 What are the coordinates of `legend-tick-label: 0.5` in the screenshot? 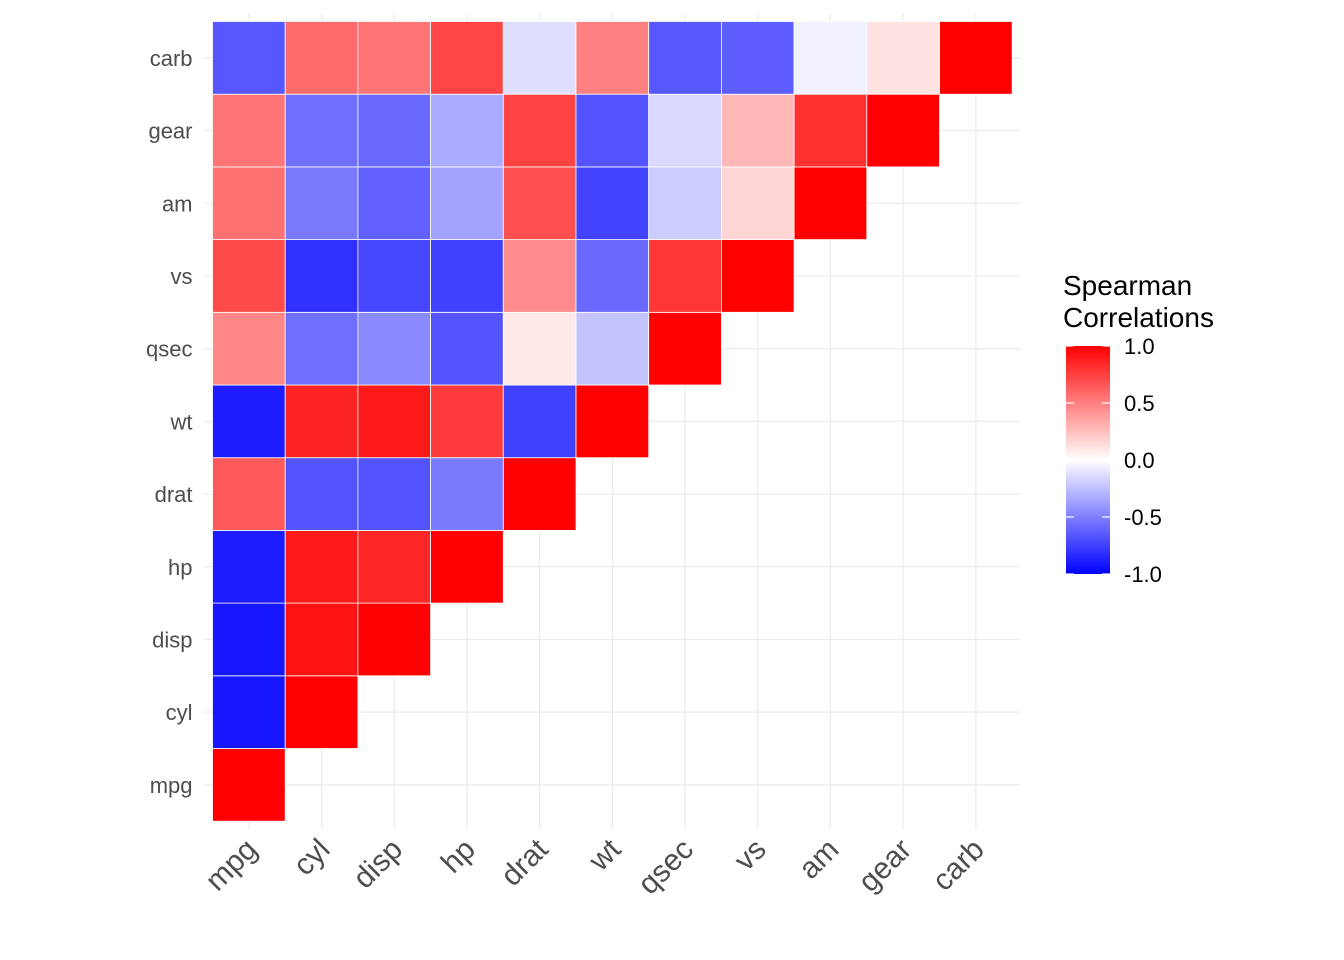 It's located at (1139, 403).